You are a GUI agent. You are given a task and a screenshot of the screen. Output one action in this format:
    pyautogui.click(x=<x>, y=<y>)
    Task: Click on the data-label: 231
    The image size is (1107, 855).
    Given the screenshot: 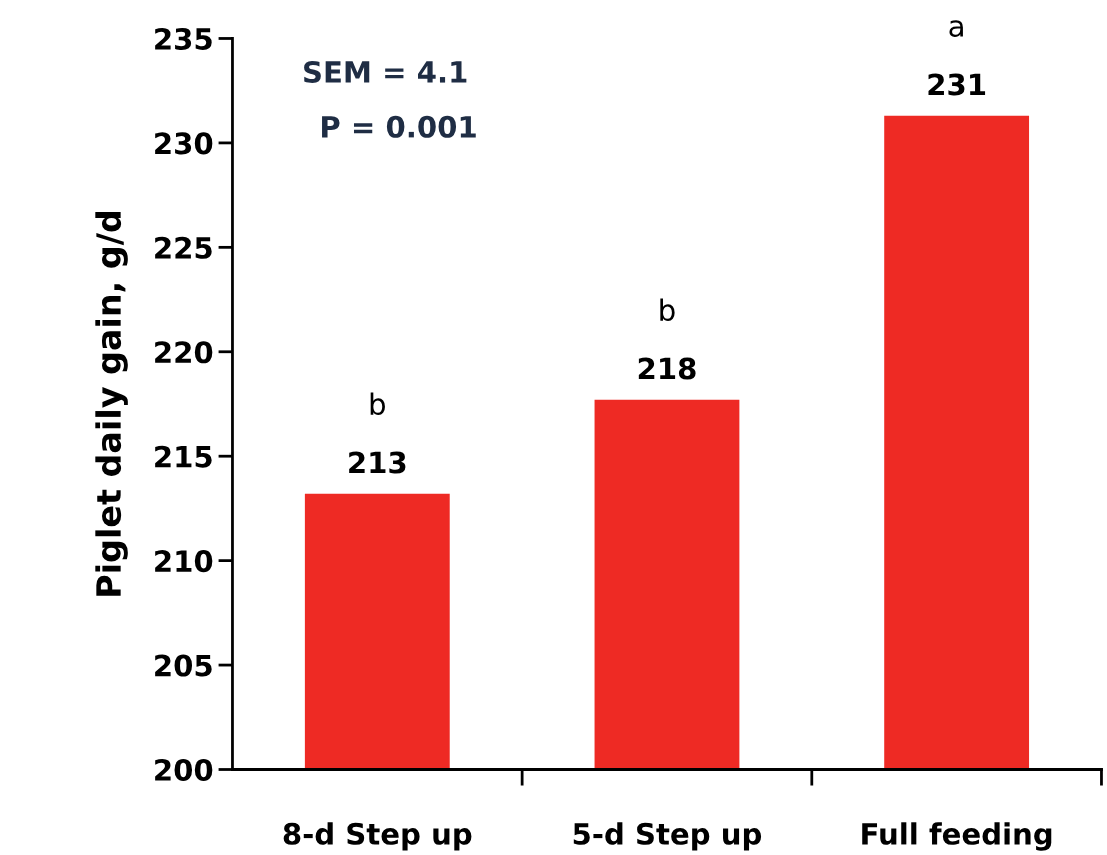 What is the action you would take?
    pyautogui.click(x=957, y=84)
    